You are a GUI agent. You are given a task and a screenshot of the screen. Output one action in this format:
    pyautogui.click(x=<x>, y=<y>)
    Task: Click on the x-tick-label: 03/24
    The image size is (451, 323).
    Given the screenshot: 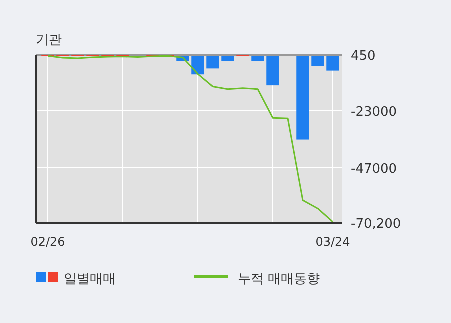 What is the action you would take?
    pyautogui.click(x=333, y=242)
    